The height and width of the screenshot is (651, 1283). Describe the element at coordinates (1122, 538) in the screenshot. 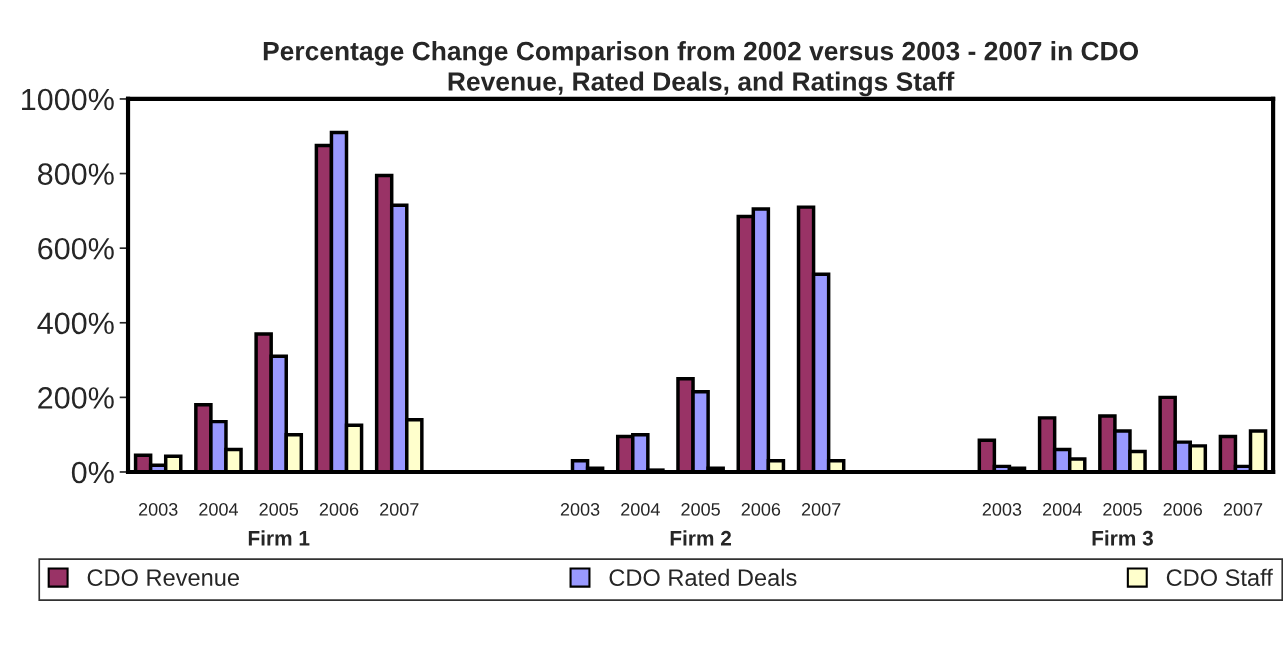

I see `text: Firm 3` at that location.